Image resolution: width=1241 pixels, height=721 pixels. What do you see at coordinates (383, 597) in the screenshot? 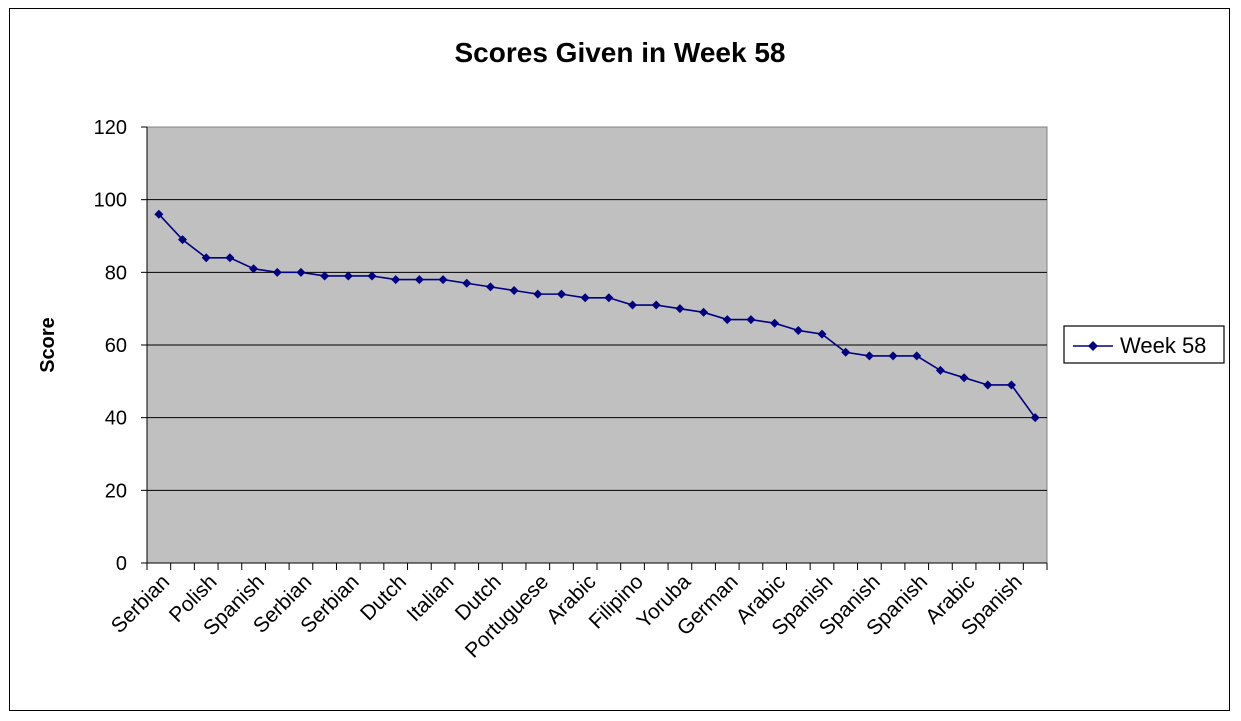
I see `x-tick-label: Dutch` at bounding box center [383, 597].